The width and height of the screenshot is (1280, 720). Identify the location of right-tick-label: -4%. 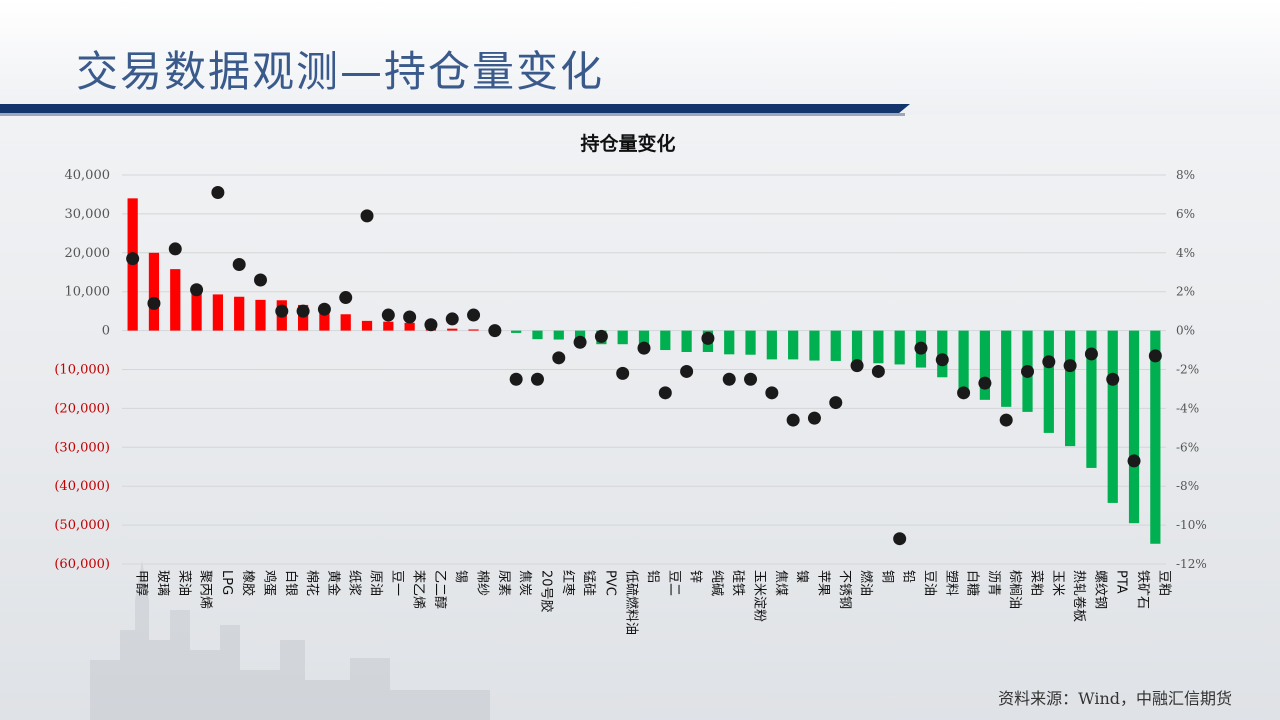
(1187, 408).